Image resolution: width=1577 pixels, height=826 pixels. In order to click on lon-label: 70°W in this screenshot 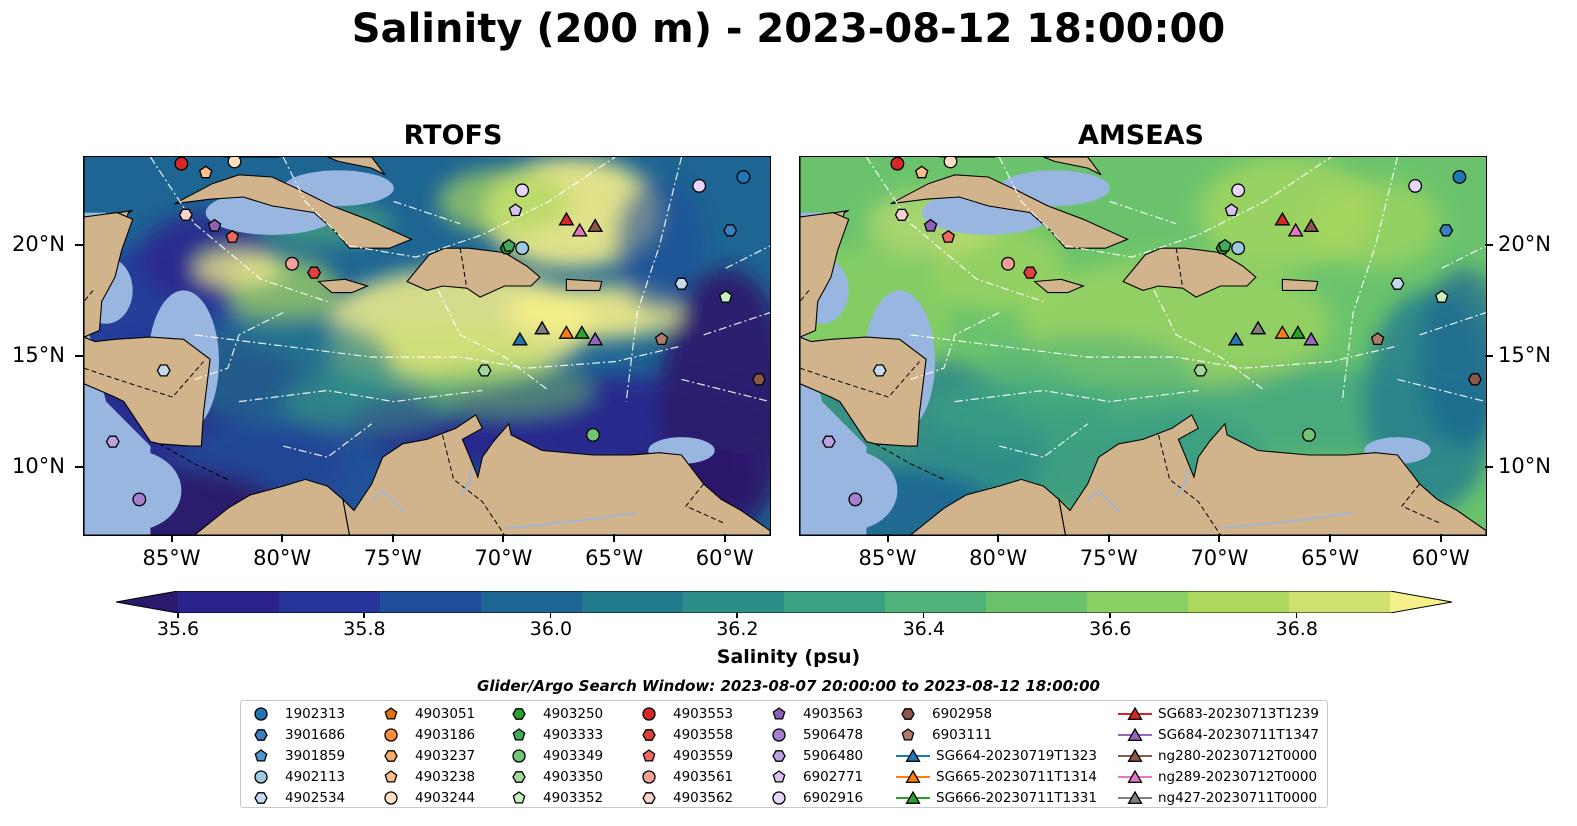, I will do `click(1219, 558)`.